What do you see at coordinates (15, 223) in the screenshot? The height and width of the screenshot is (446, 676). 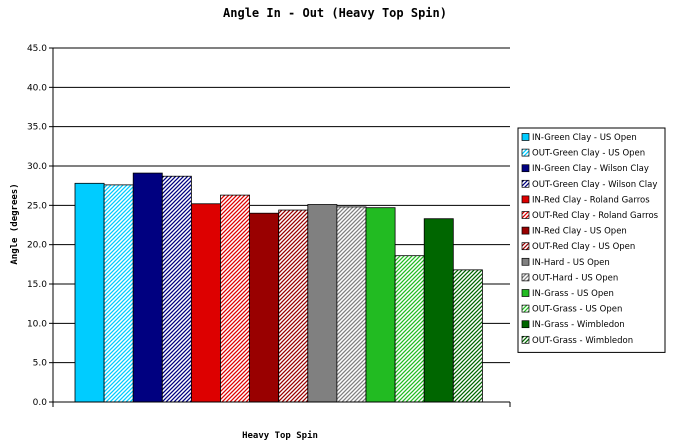 I see `y-axis-label: Angle (degrees)` at bounding box center [15, 223].